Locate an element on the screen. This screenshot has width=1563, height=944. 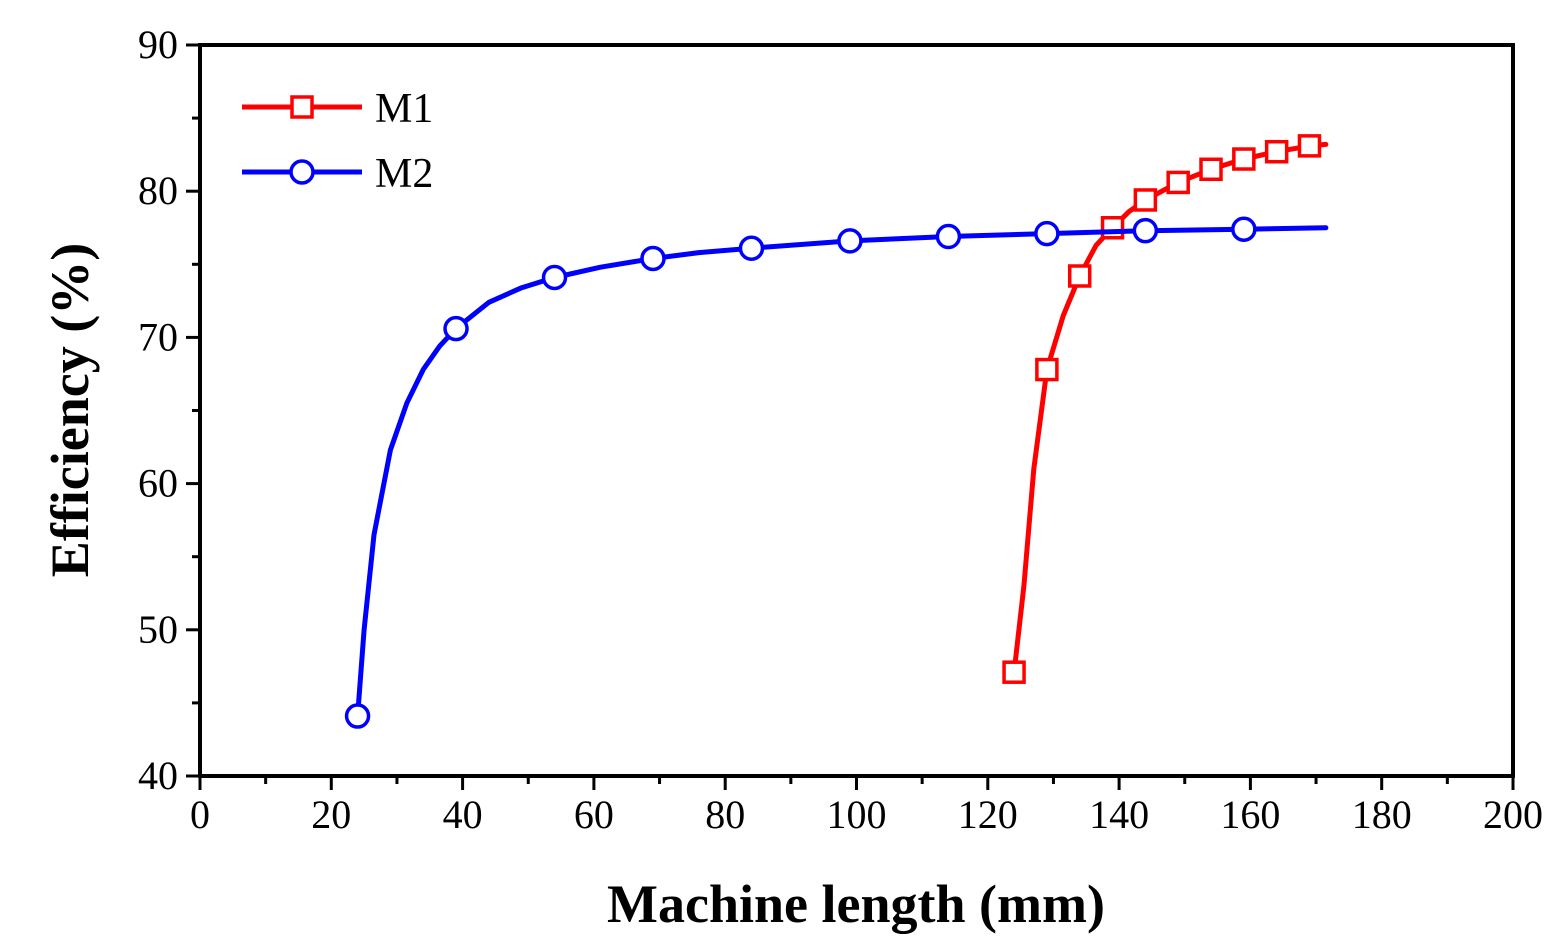
x-tick-label-1: 20 is located at coordinates (331, 814).